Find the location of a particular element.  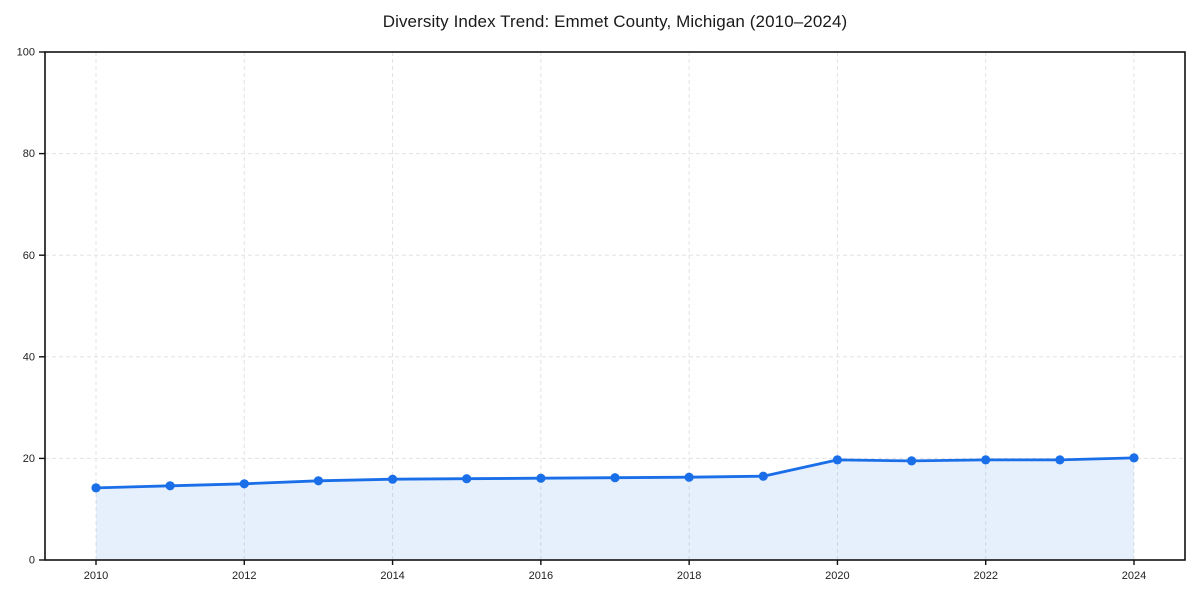

data-point-2012 is located at coordinates (244, 484).